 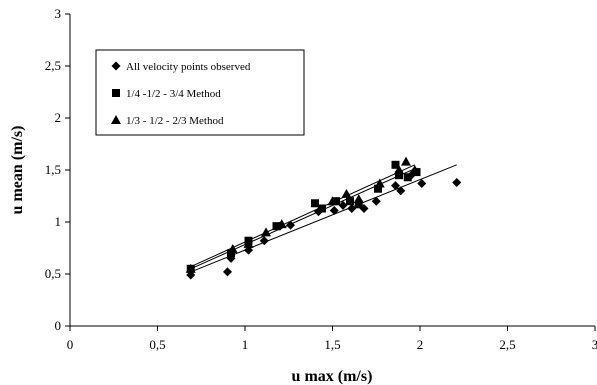 I want to click on legend-label: All velocity points observed, so click(x=188, y=67).